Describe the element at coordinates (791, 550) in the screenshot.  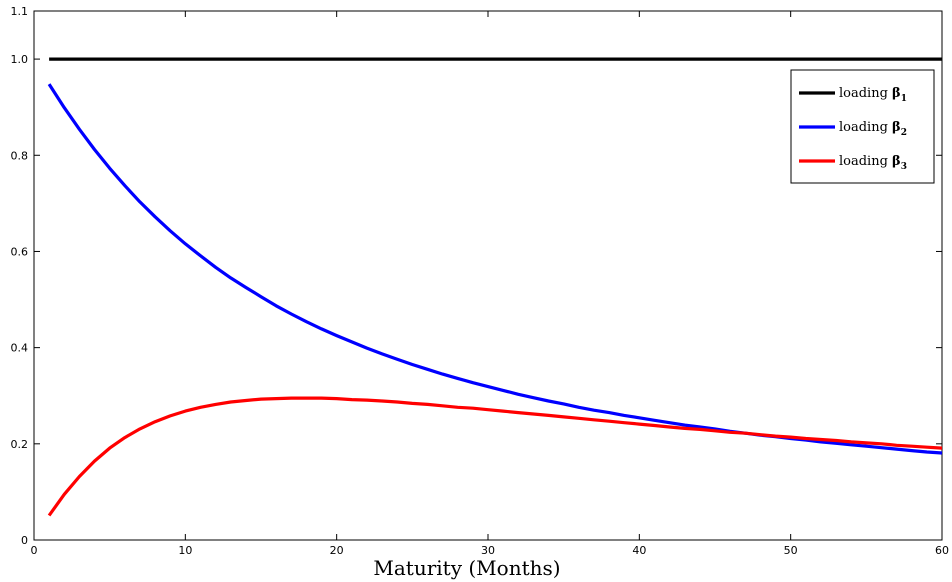
I see `x-tick-label: 50` at that location.